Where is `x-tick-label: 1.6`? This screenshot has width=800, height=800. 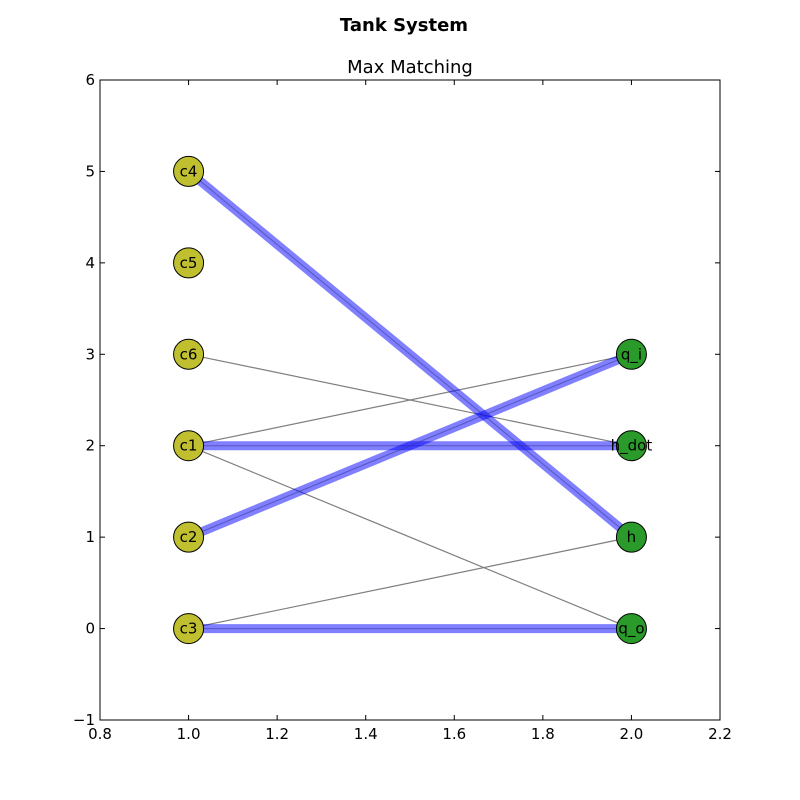
x-tick-label: 1.6 is located at coordinates (454, 734).